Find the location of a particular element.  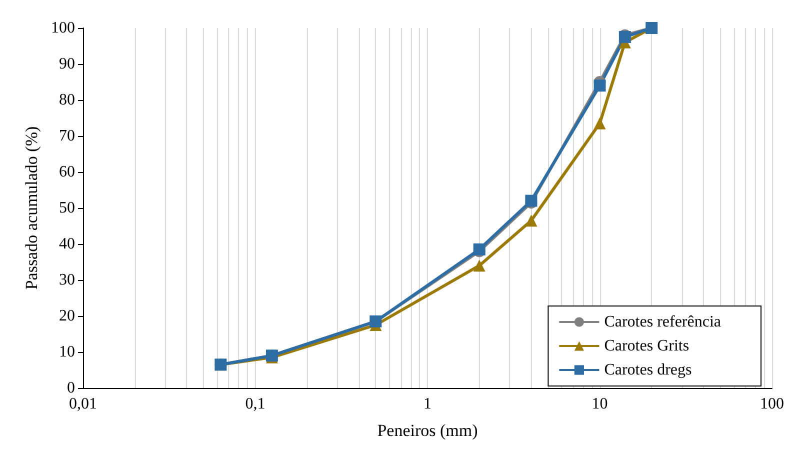

legend-label: Carotes referência is located at coordinates (662, 322).